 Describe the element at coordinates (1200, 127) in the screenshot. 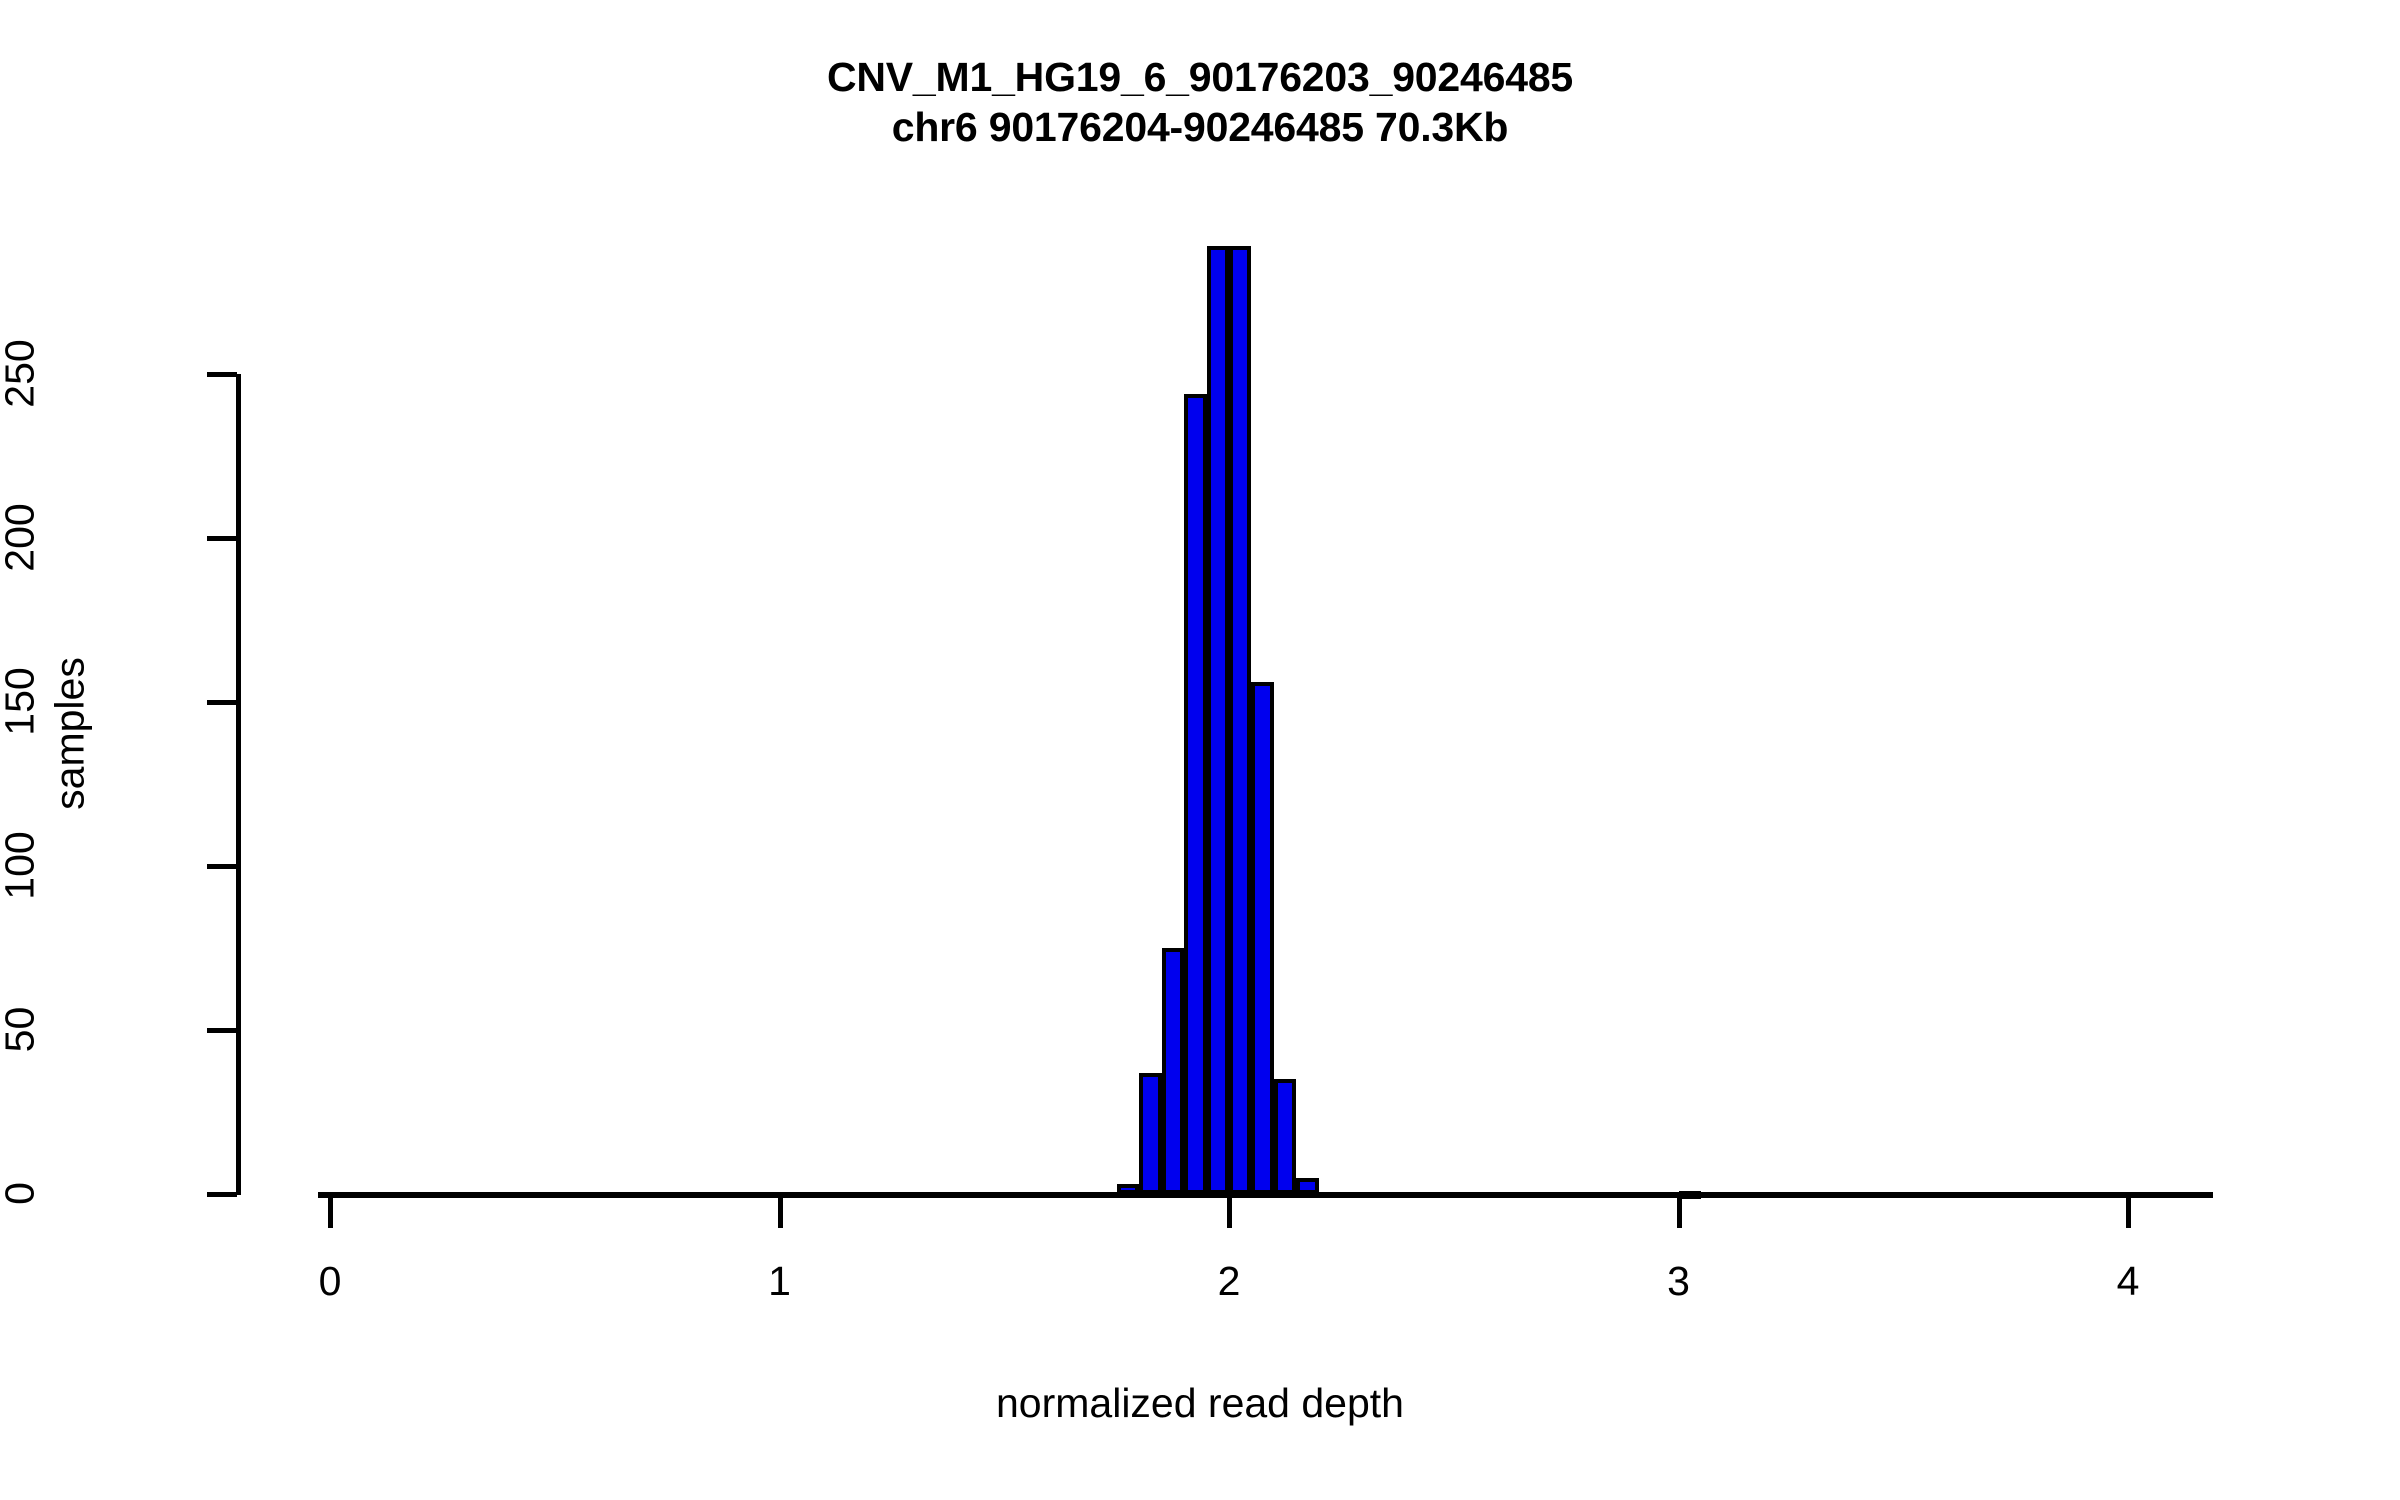

I see `chart-title-line-2: chr6 90176204-90246485 70.3Kb` at that location.